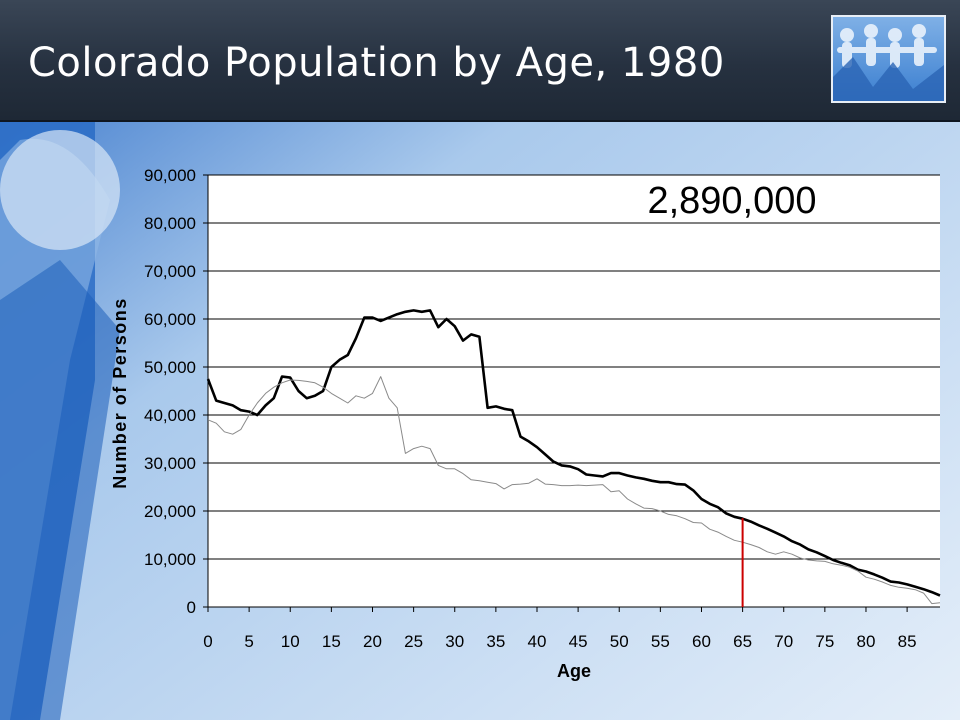 Image resolution: width=960 pixels, height=720 pixels. I want to click on x-tick-label: 65, so click(742, 641).